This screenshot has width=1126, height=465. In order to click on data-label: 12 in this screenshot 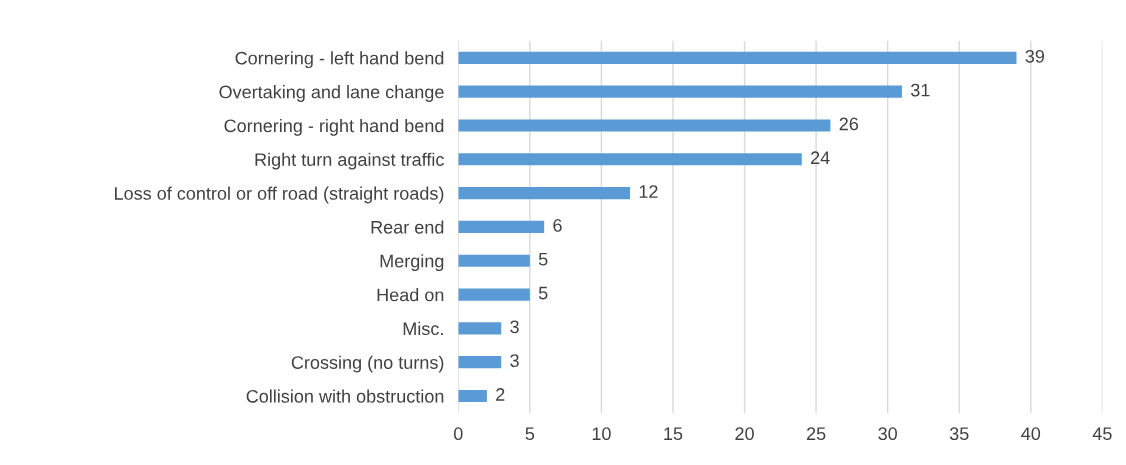, I will do `click(648, 191)`.